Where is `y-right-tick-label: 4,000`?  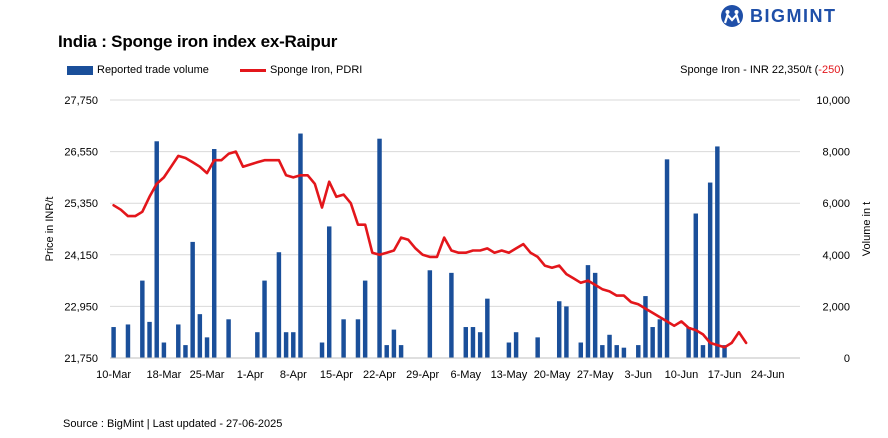
y-right-tick-label: 4,000 is located at coordinates (836, 256).